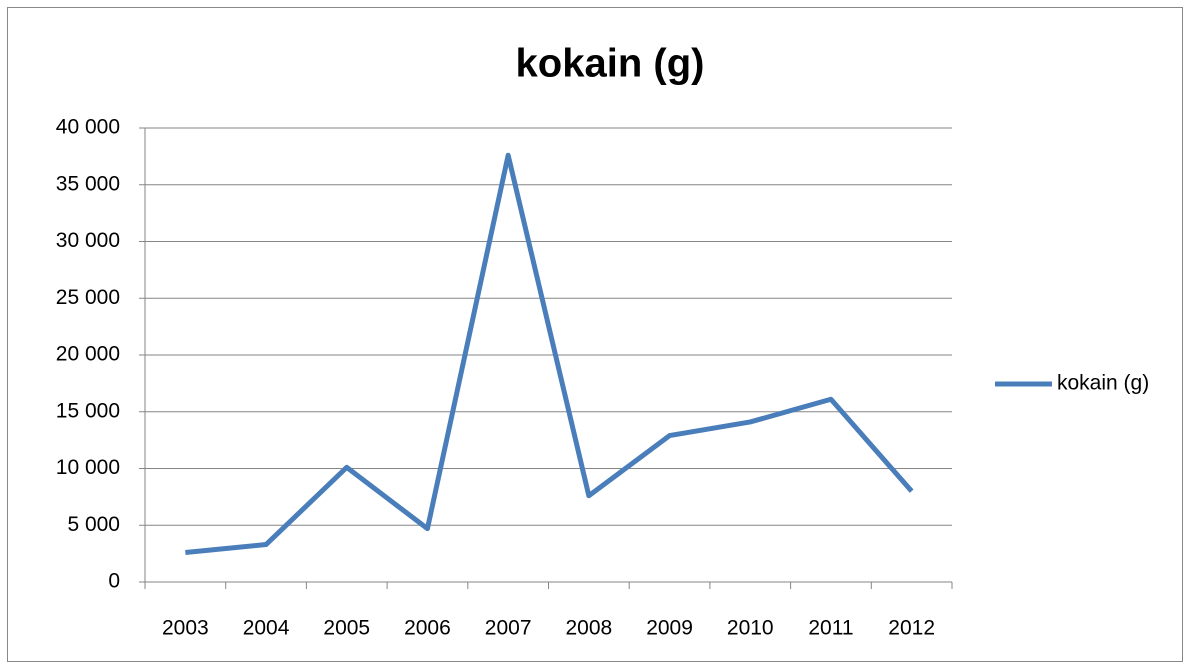 The image size is (1190, 669). What do you see at coordinates (266, 628) in the screenshot?
I see `x-tick-label: 2004` at bounding box center [266, 628].